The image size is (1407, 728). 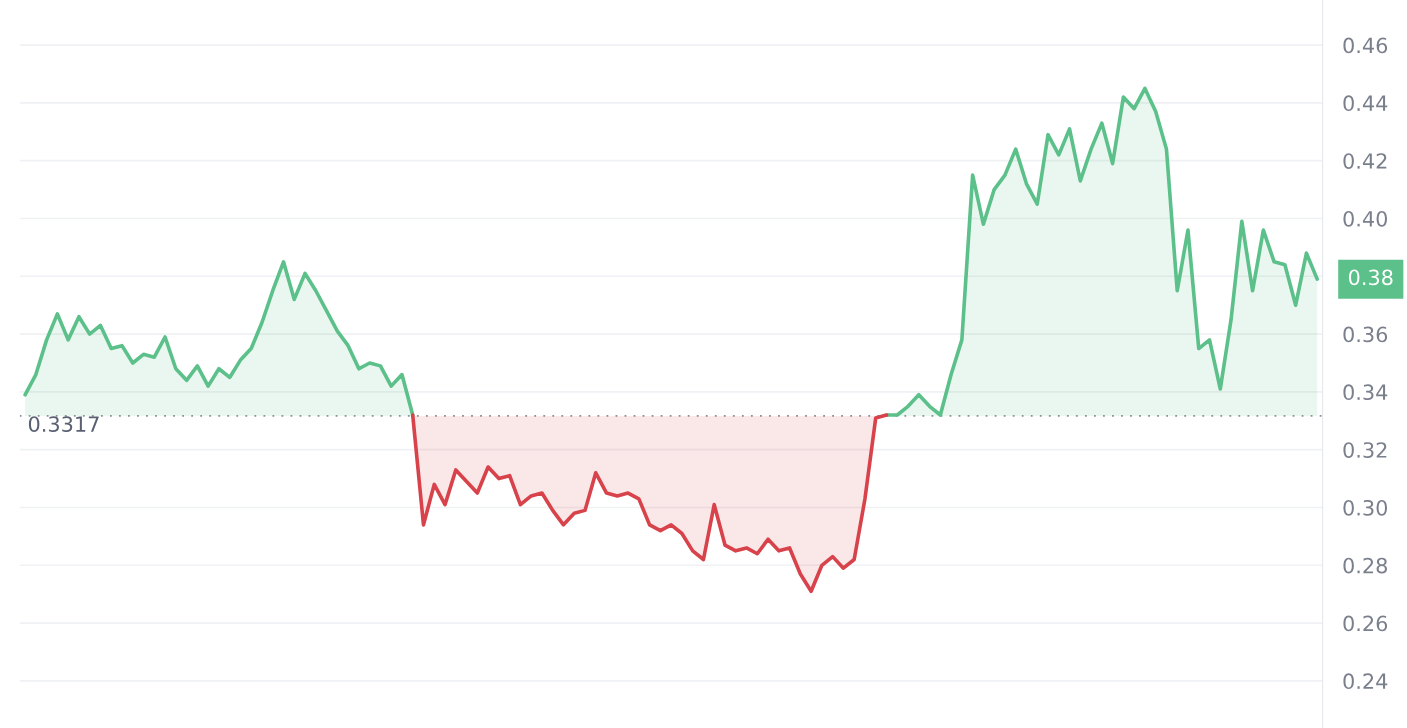 What do you see at coordinates (1365, 565) in the screenshot?
I see `y-tick-label: 0.28` at bounding box center [1365, 565].